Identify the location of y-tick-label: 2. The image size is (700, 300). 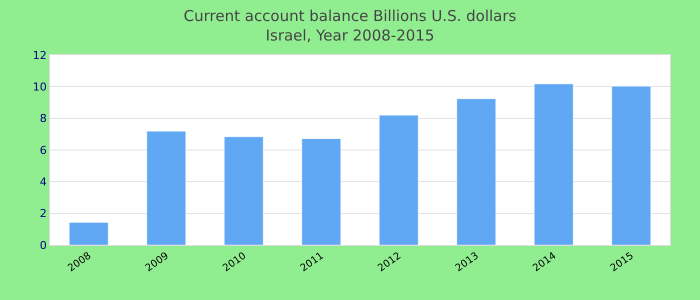
(43, 213).